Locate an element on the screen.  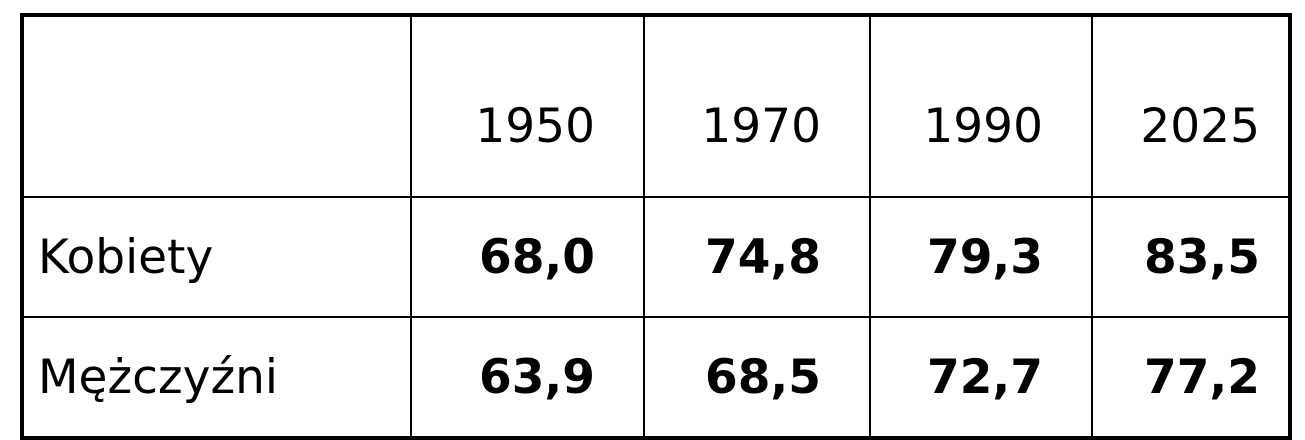
table-cell: 68,0 is located at coordinates (527, 257).